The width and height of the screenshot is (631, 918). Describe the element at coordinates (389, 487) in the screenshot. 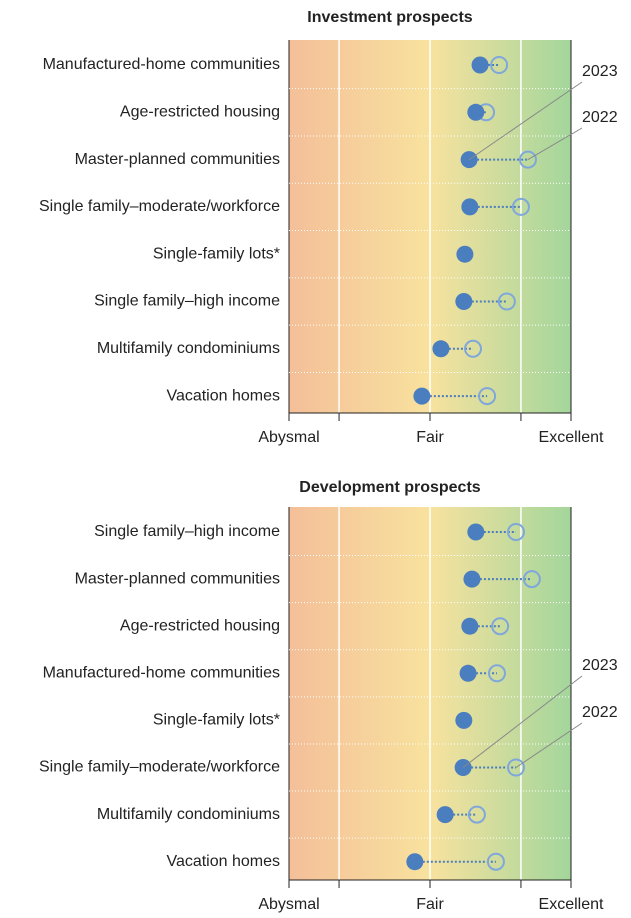

I see `chart-title: Development prospects` at that location.